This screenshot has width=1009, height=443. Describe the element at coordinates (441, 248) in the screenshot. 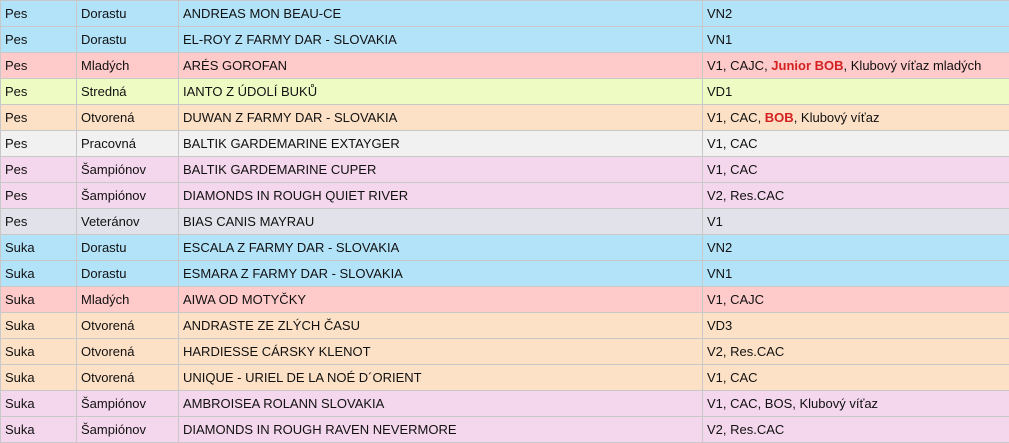

I see `dog-cell: ESCALA Z FARMY DAR - SLOVAKIA` at that location.